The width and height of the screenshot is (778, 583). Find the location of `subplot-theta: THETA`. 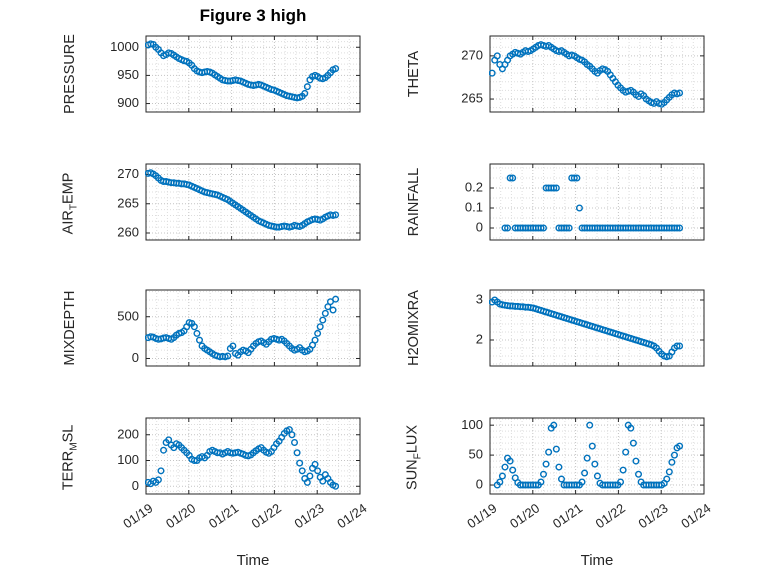

subplot-theta: THETA is located at coordinates (561, 76).